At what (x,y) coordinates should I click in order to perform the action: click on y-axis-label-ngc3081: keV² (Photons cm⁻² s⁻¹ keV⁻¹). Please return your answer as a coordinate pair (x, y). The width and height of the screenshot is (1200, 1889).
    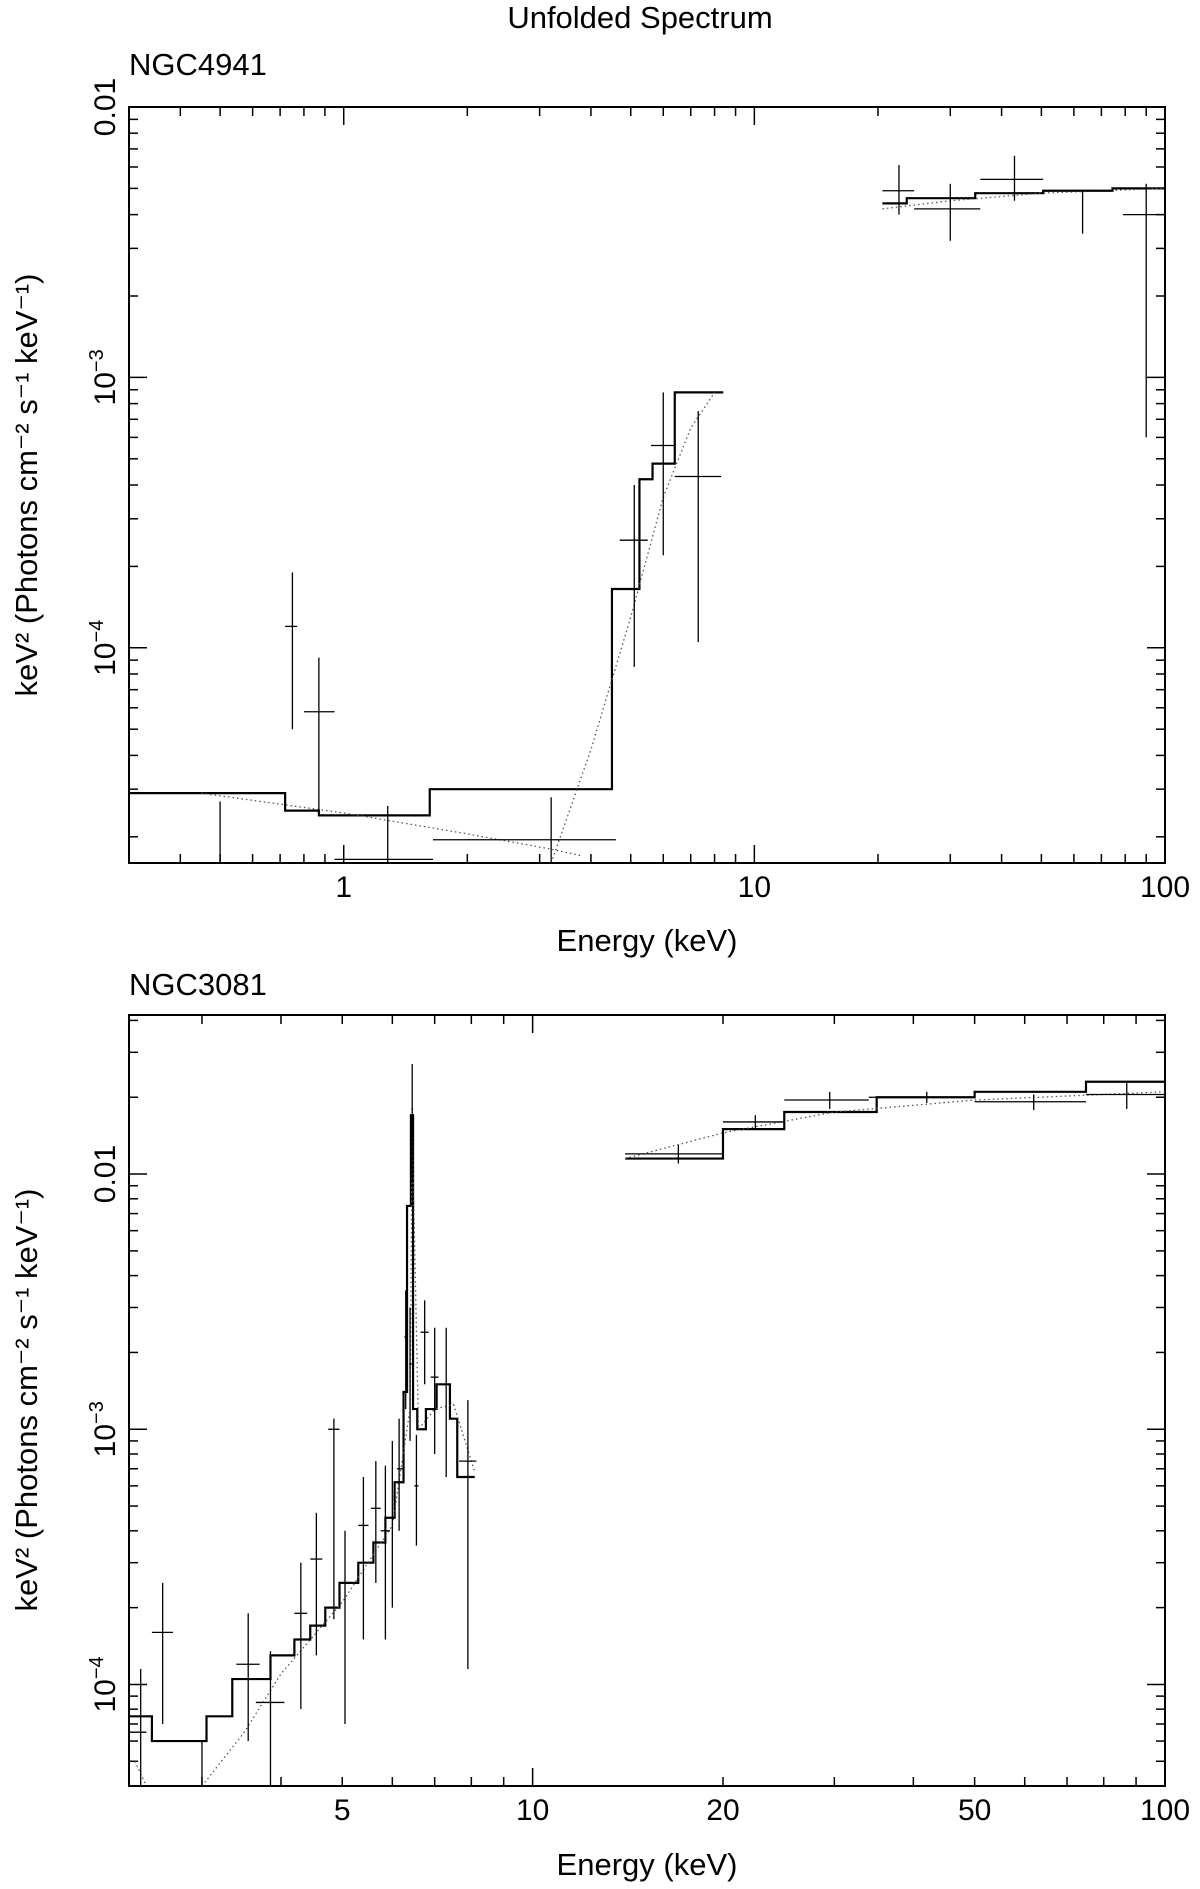
    Looking at the image, I should click on (26, 1400).